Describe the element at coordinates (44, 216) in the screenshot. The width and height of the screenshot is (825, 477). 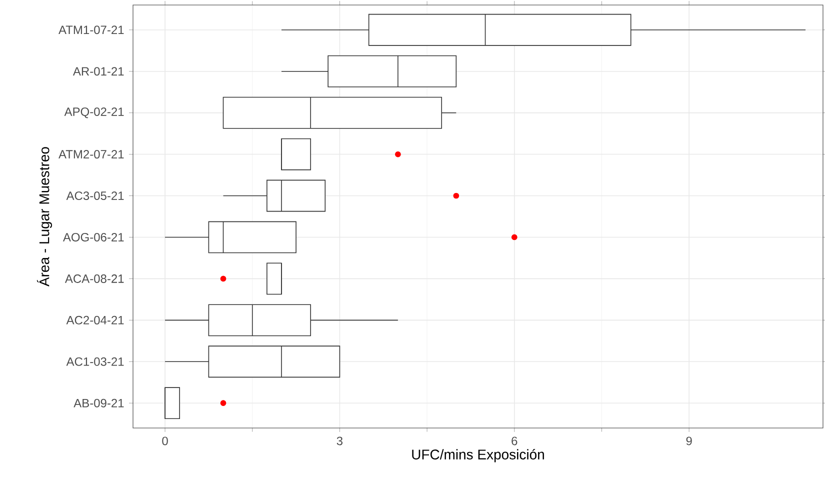
I see `y-axis-title: Área - Lugar Muestreo` at that location.